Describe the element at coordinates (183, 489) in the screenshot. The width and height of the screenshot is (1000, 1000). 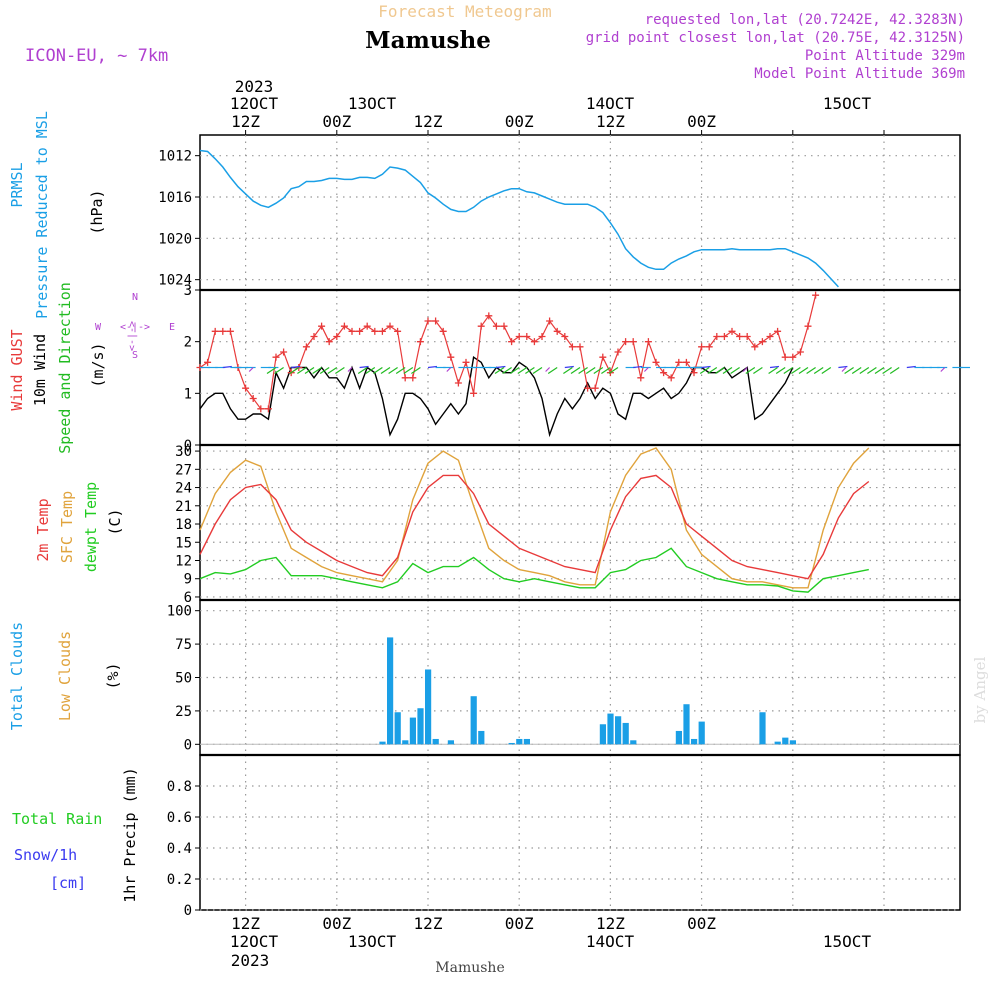
I see `y-tick-label: 24` at that location.